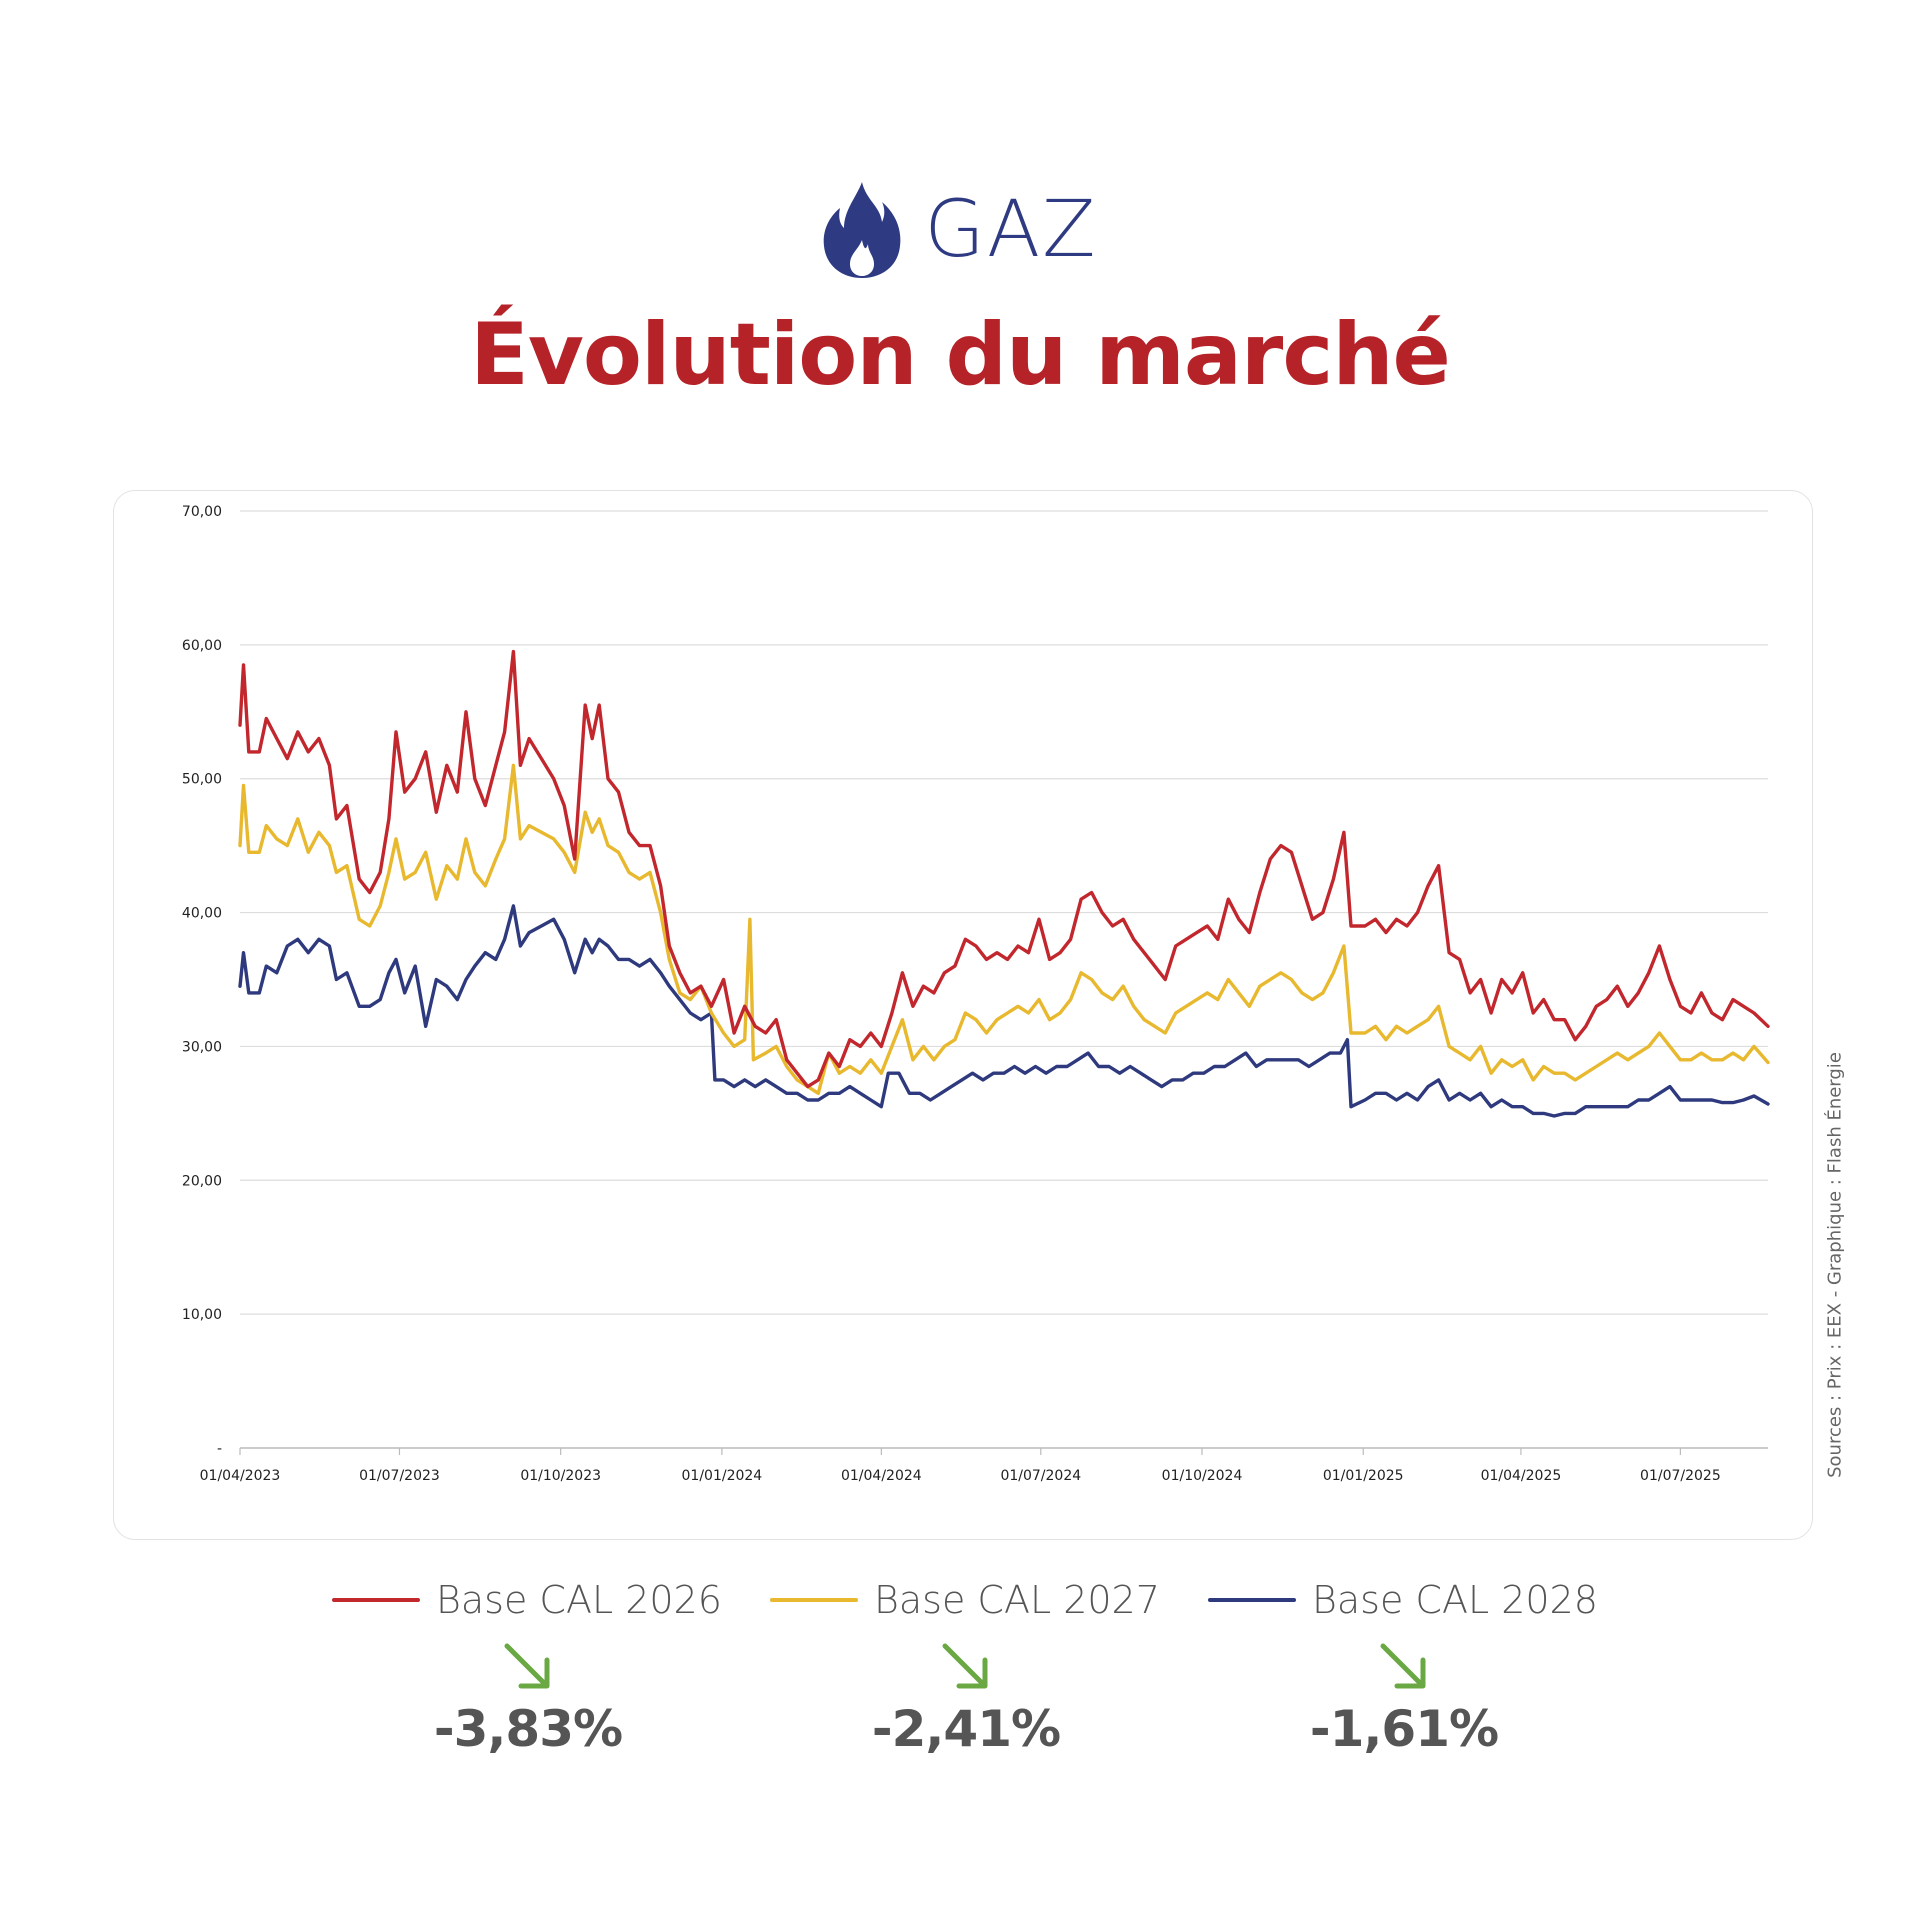  What do you see at coordinates (1521, 1476) in the screenshot?
I see `x-tick-label: 01/04/2025` at bounding box center [1521, 1476].